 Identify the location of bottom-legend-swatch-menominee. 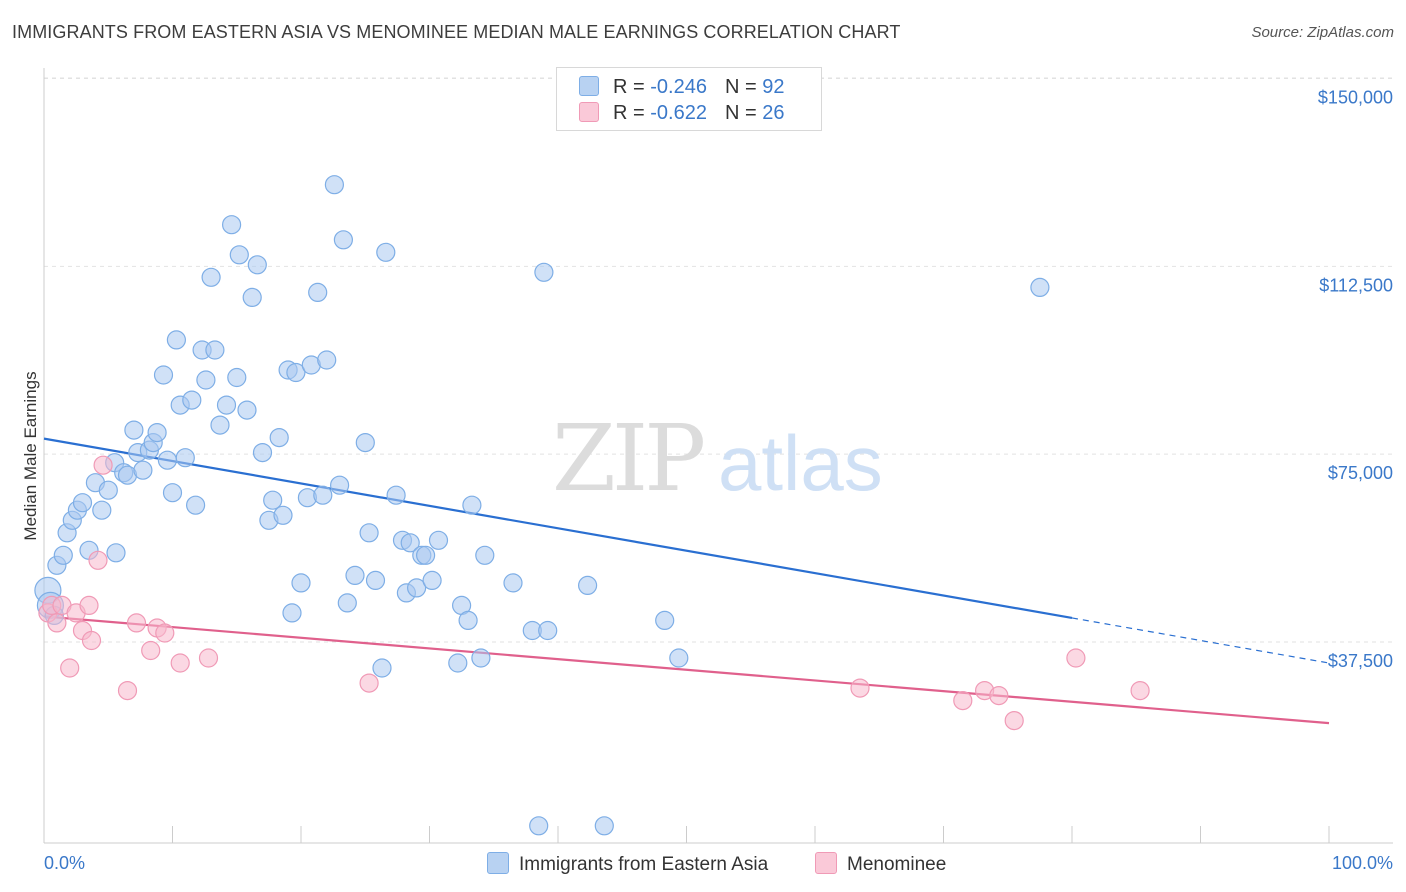
(826, 863).